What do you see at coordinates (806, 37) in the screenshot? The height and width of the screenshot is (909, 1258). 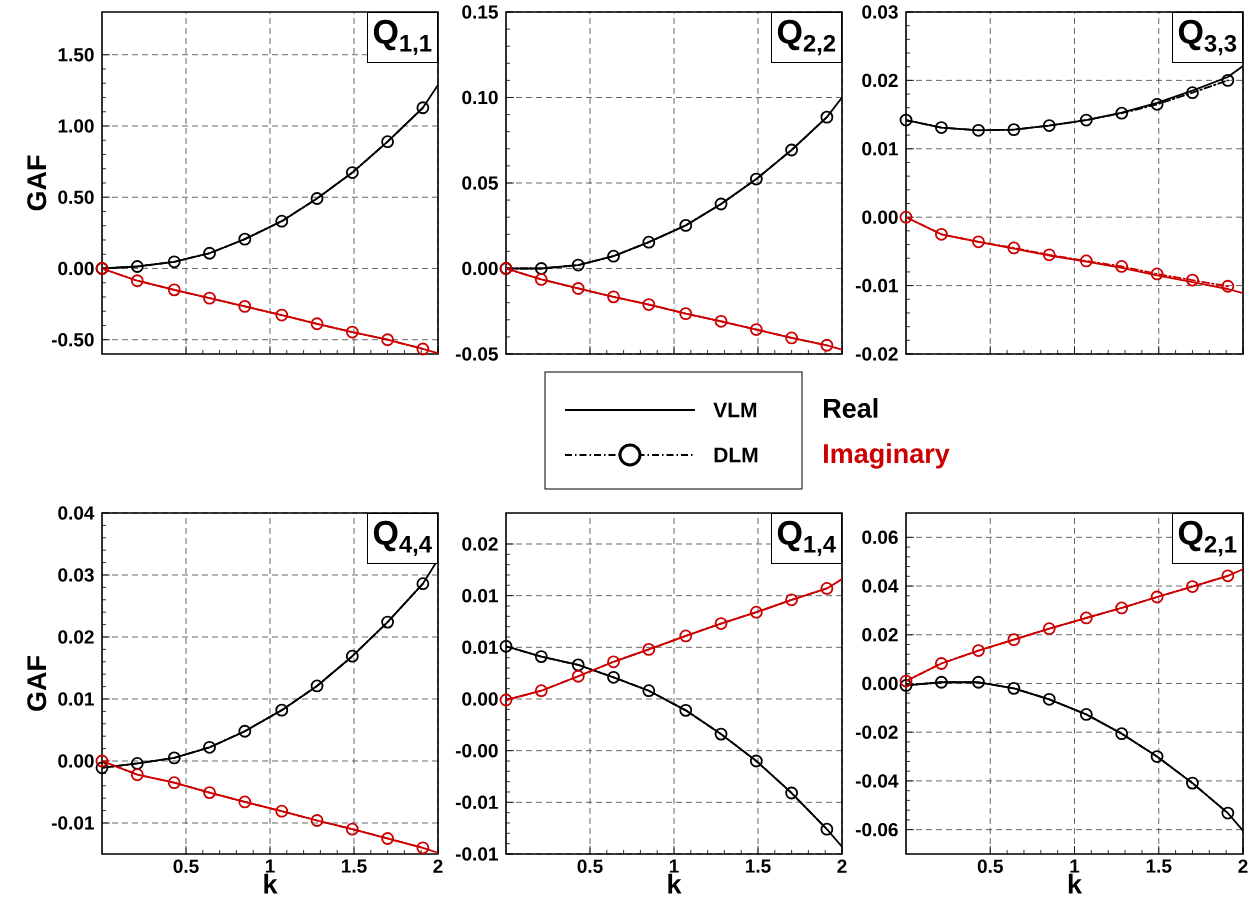 I see `chart-title: Q$_{2,2}$` at bounding box center [806, 37].